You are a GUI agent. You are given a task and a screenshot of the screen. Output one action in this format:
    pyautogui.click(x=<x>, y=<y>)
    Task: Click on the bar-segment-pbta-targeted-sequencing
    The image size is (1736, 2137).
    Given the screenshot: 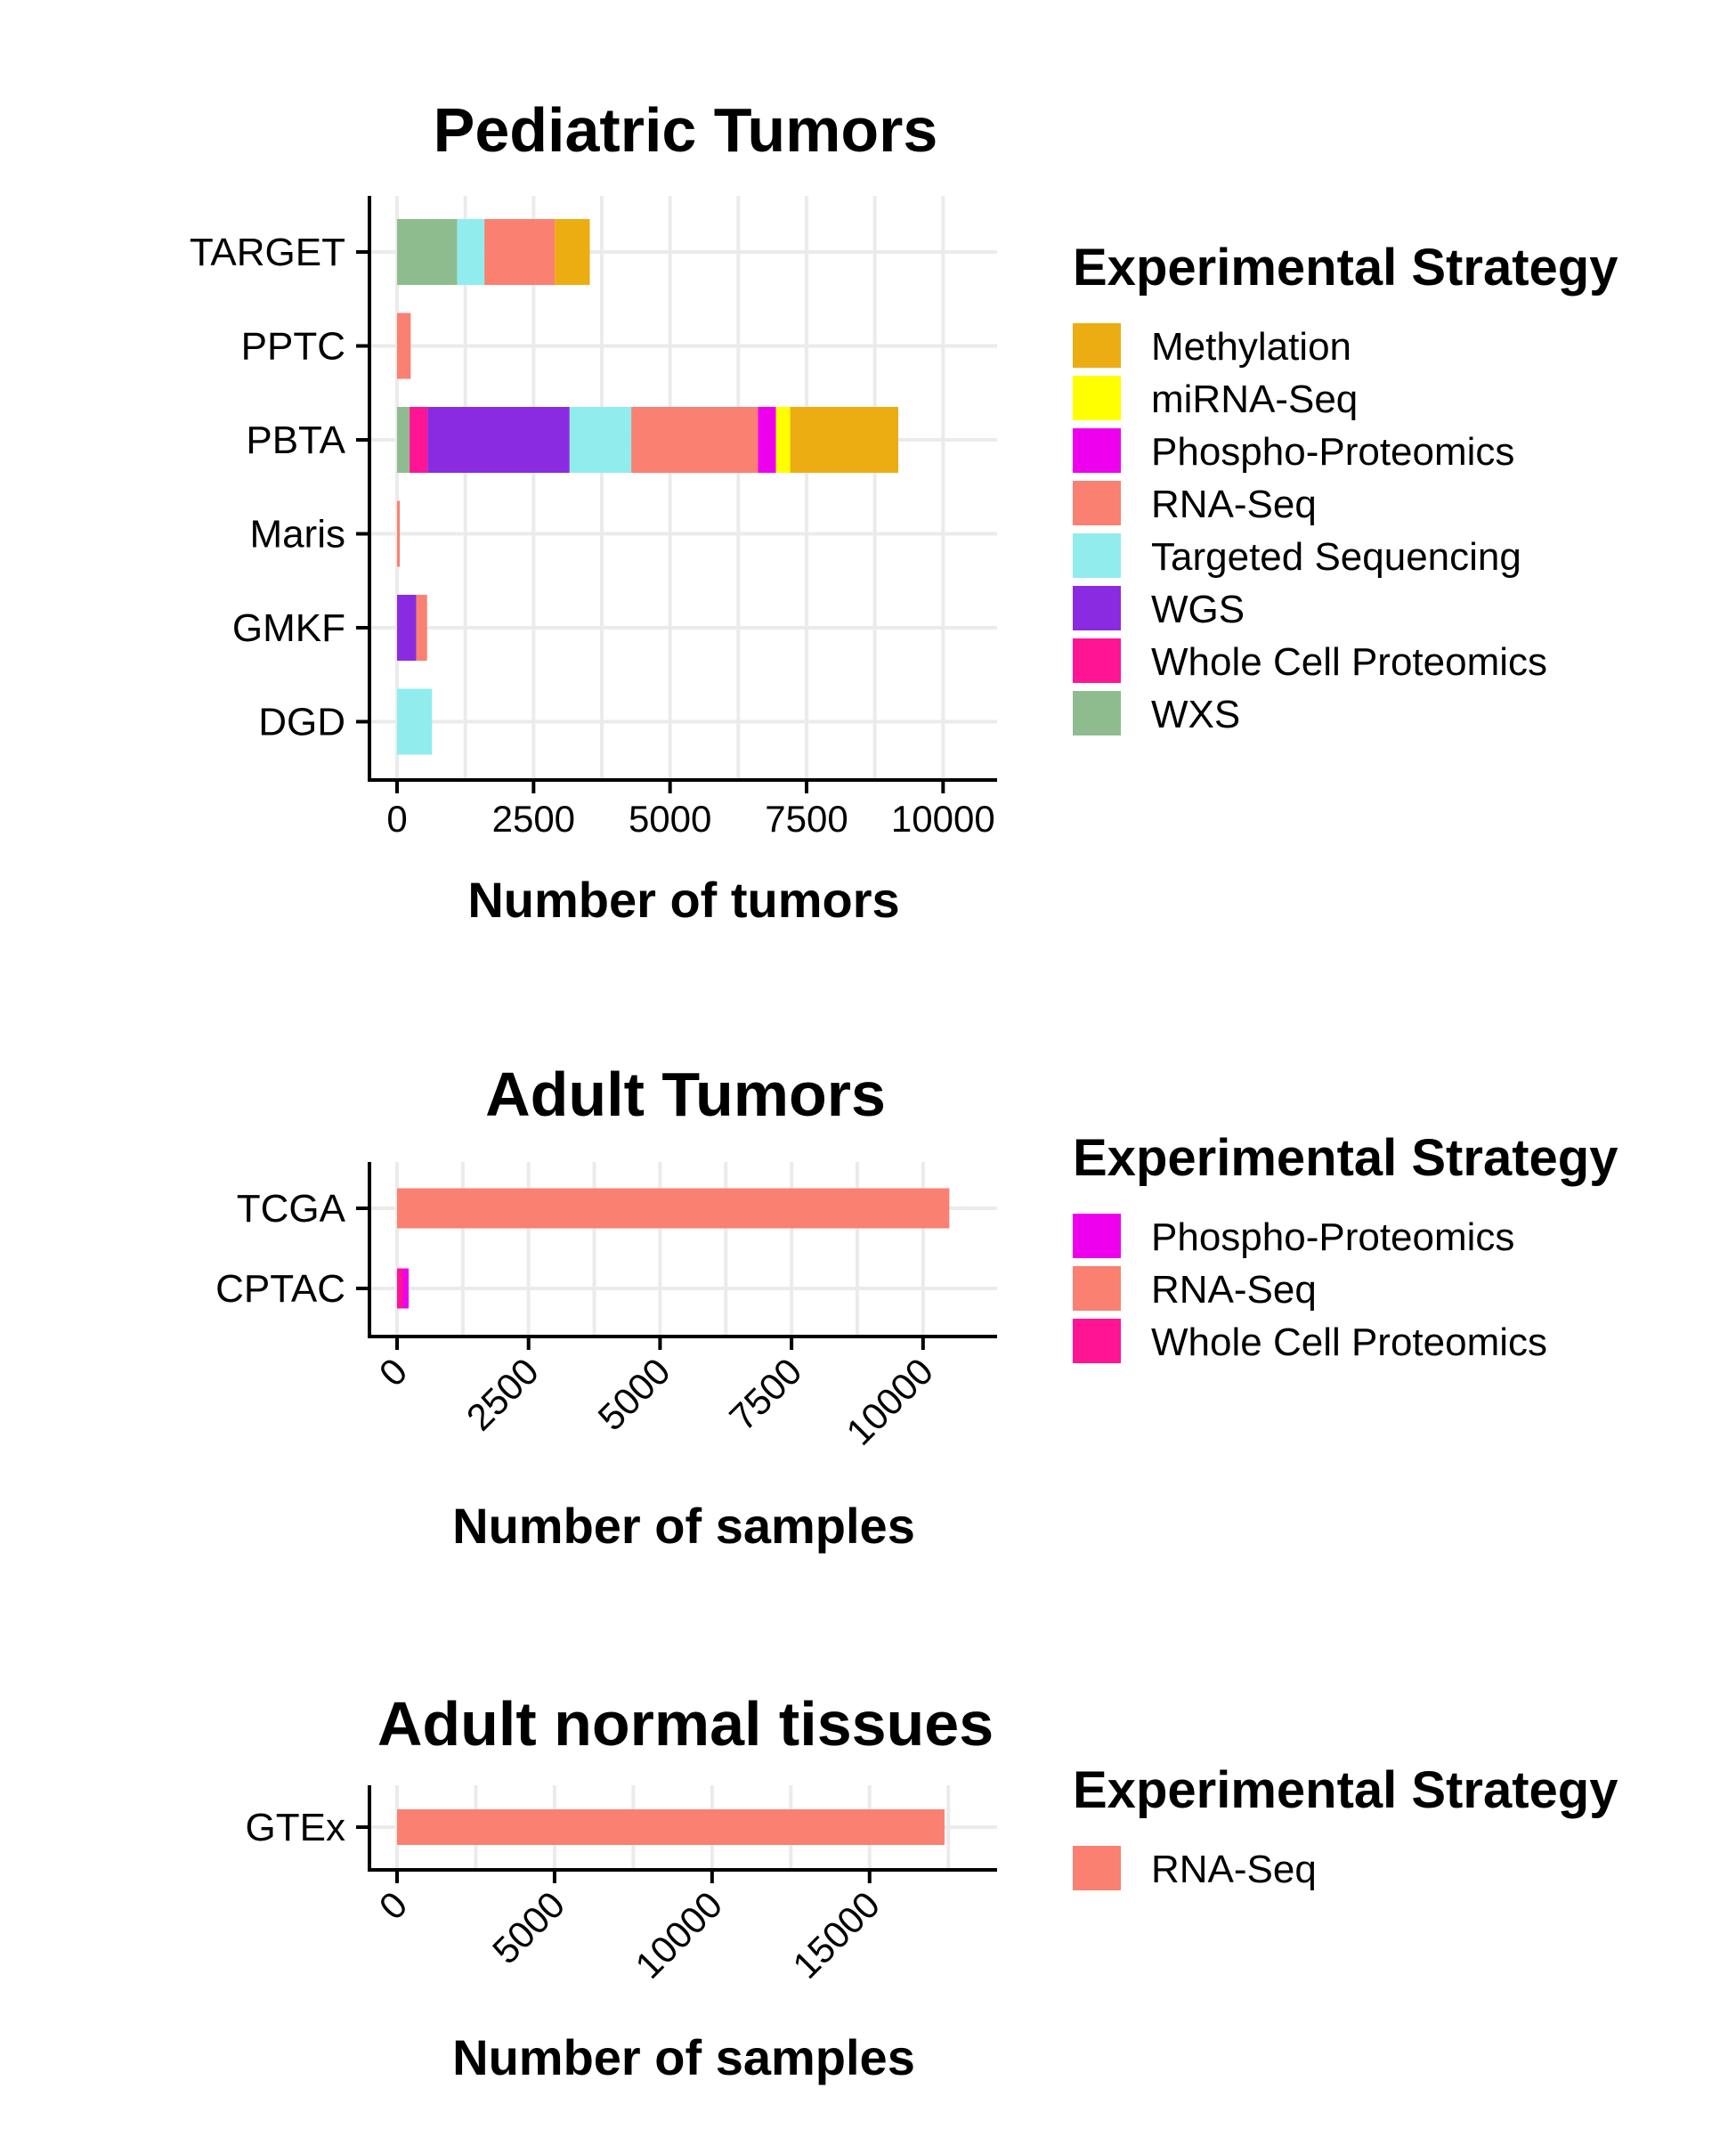 What is the action you would take?
    pyautogui.click(x=600, y=440)
    